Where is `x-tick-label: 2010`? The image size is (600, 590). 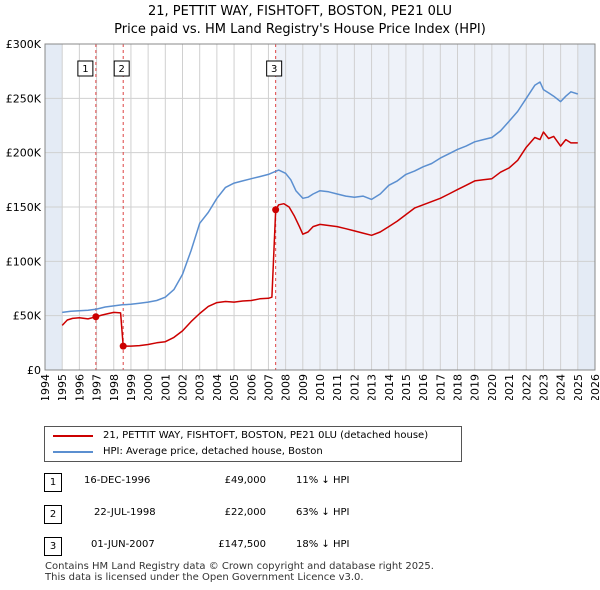 x-tick-label: 2010 is located at coordinates (320, 387).